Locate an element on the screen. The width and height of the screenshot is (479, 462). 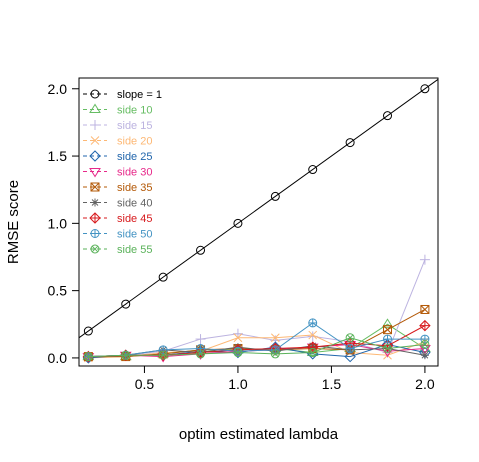
legend-item: side 15 is located at coordinates (117, 126).